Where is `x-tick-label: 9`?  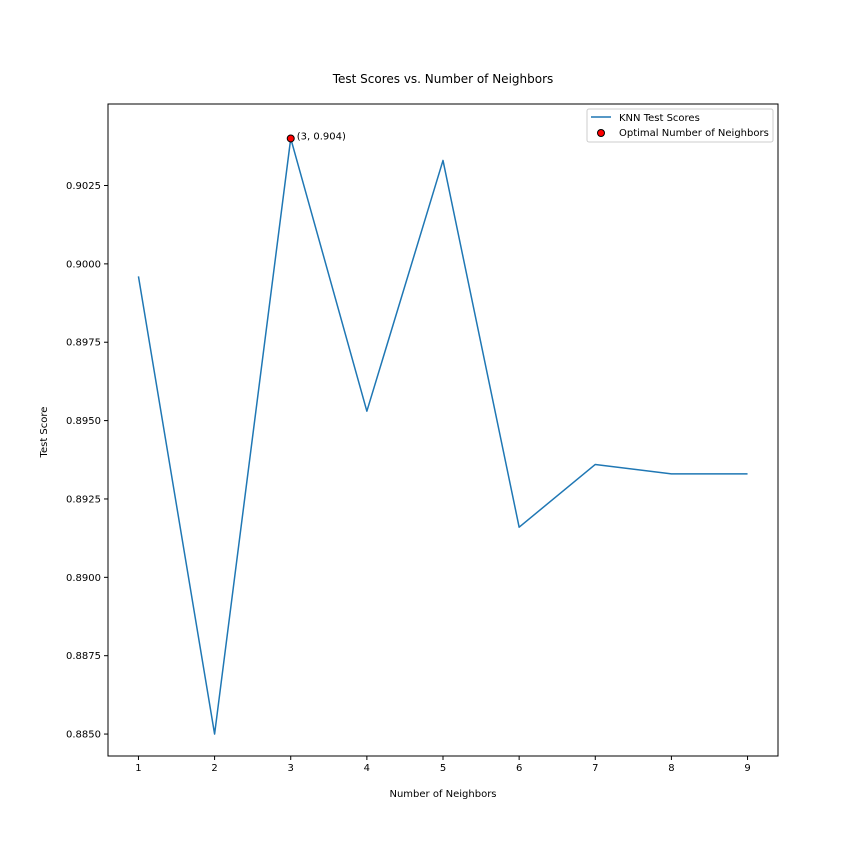 x-tick-label: 9 is located at coordinates (747, 768).